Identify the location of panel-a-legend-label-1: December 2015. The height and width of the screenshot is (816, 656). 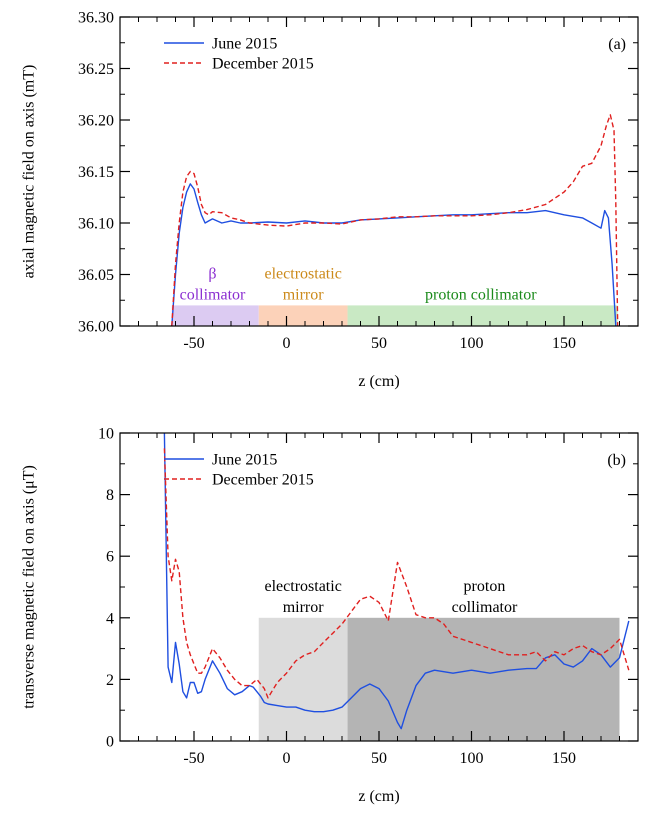
(263, 64).